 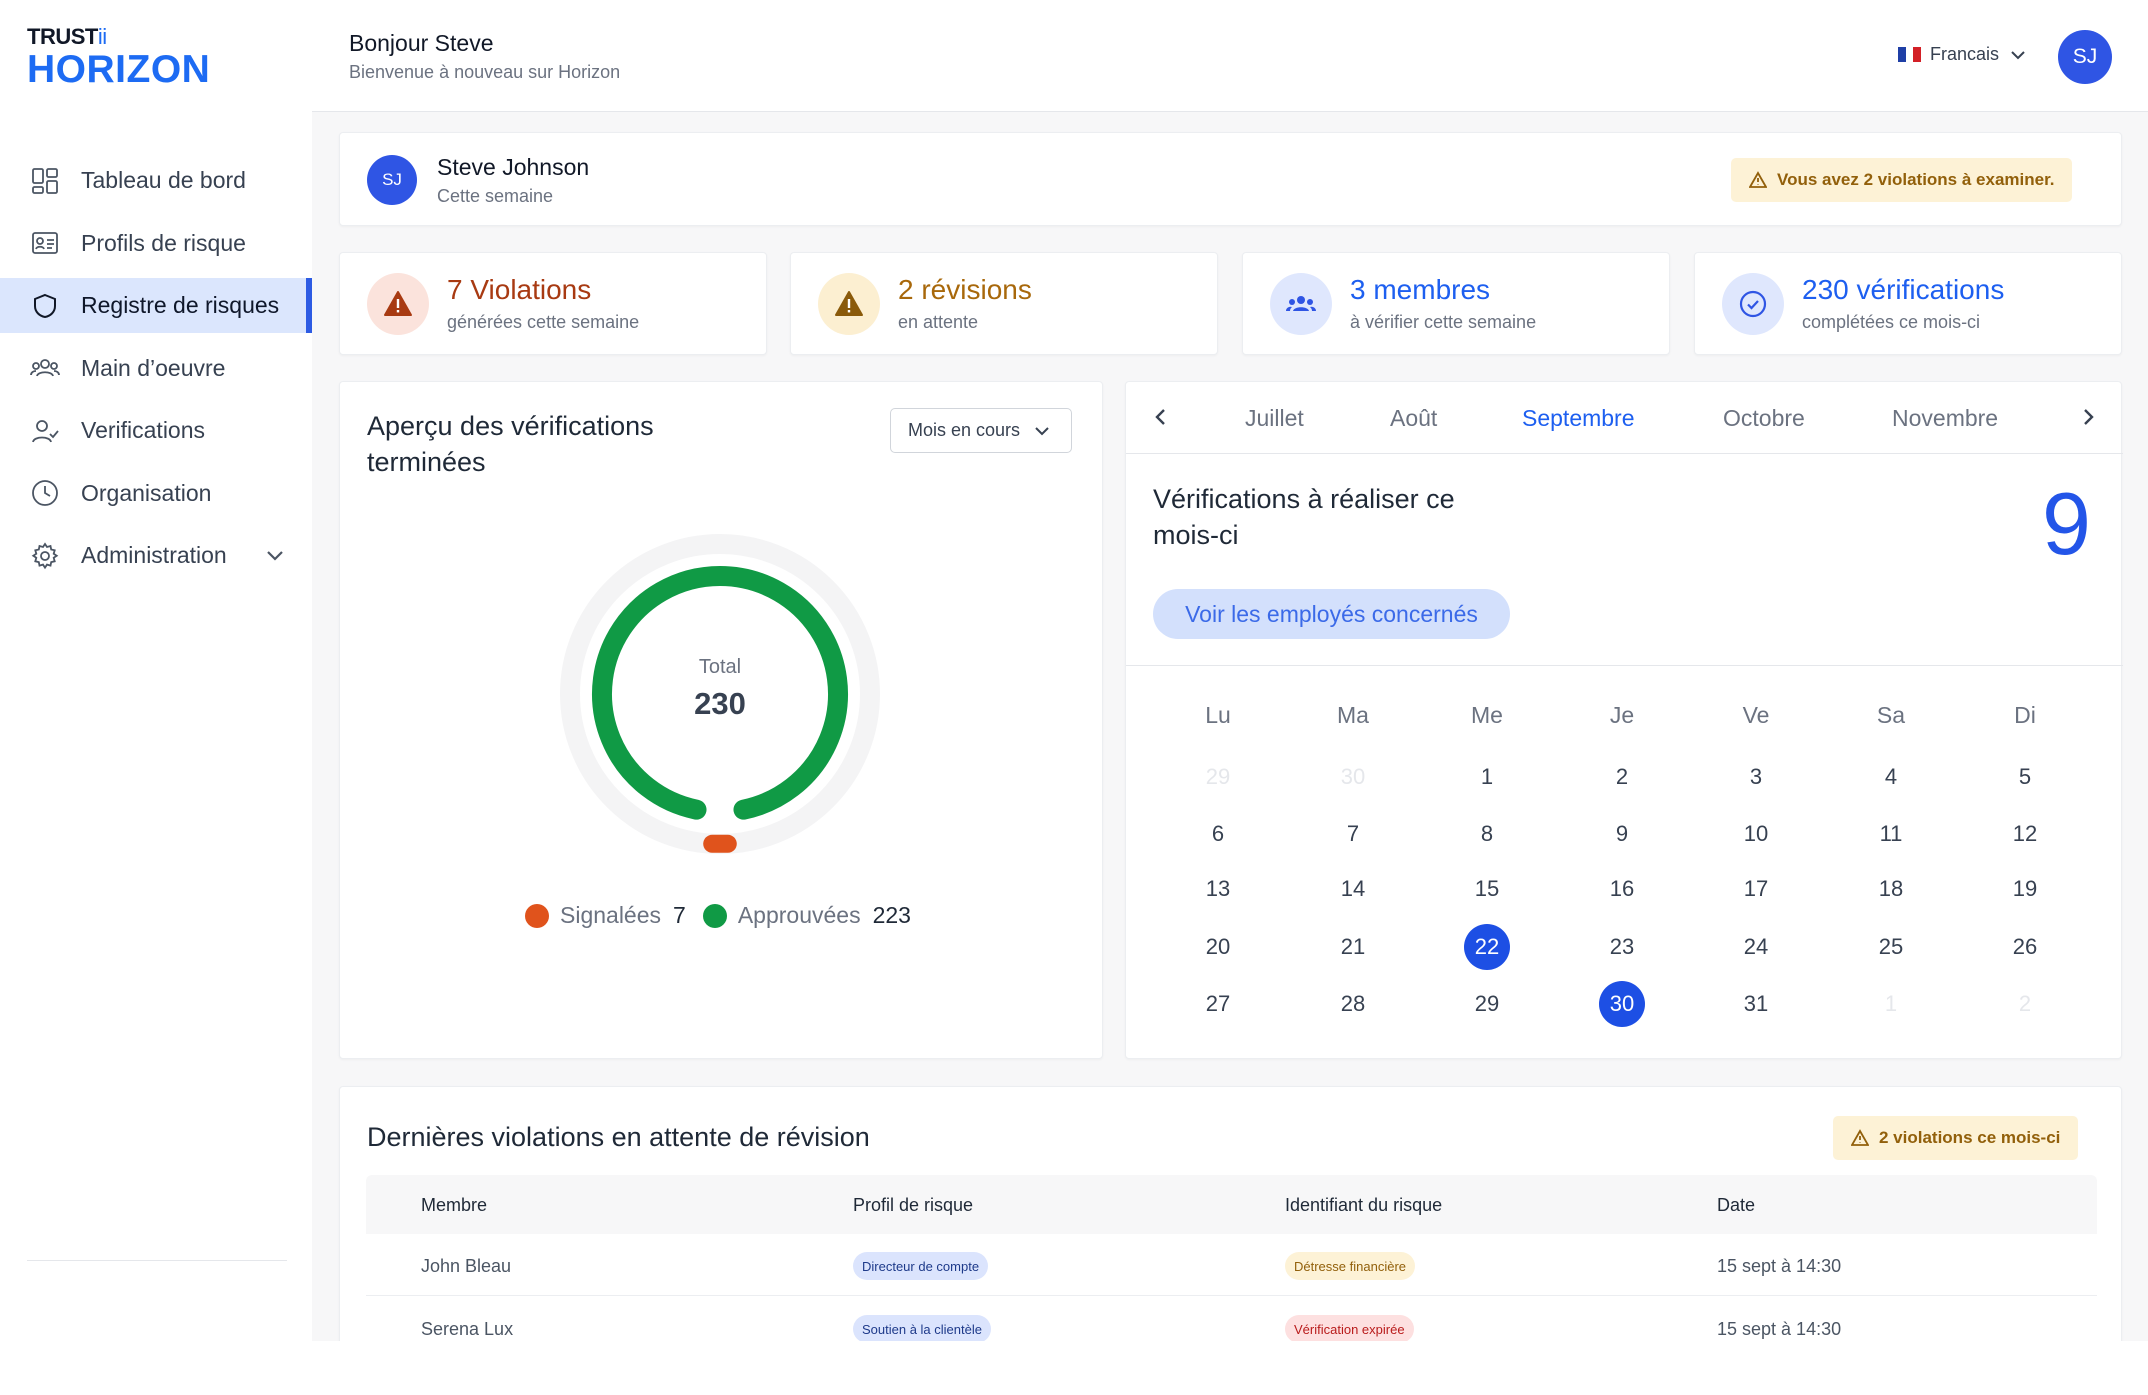 I want to click on calendar-day: 26, so click(x=2025, y=946).